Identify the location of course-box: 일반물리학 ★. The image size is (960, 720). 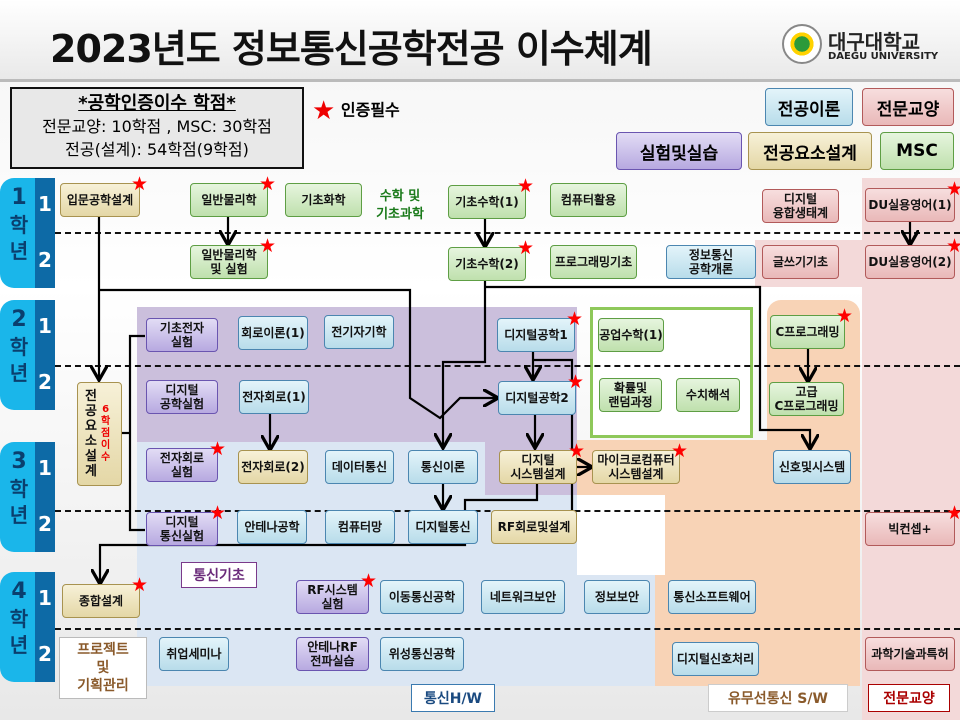
(233, 196).